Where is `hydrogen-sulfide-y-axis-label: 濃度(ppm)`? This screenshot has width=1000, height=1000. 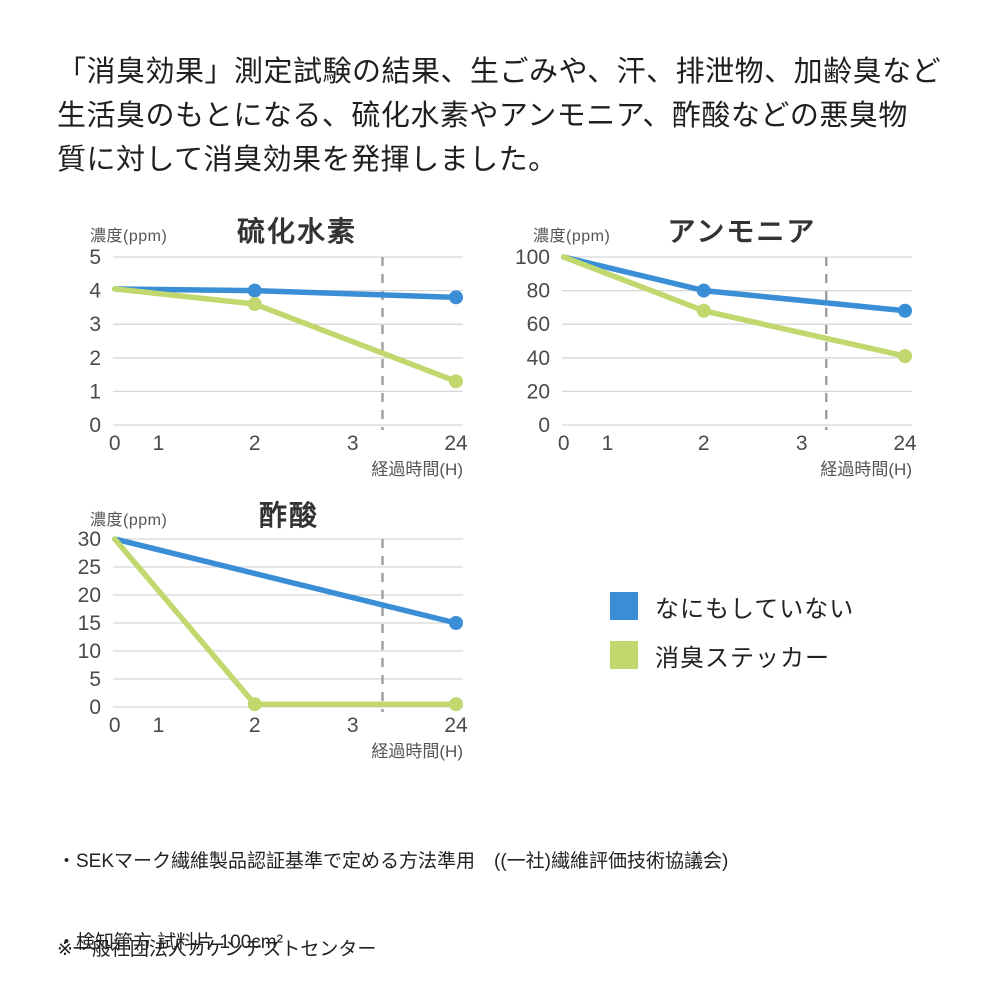 hydrogen-sulfide-y-axis-label: 濃度(ppm) is located at coordinates (129, 236).